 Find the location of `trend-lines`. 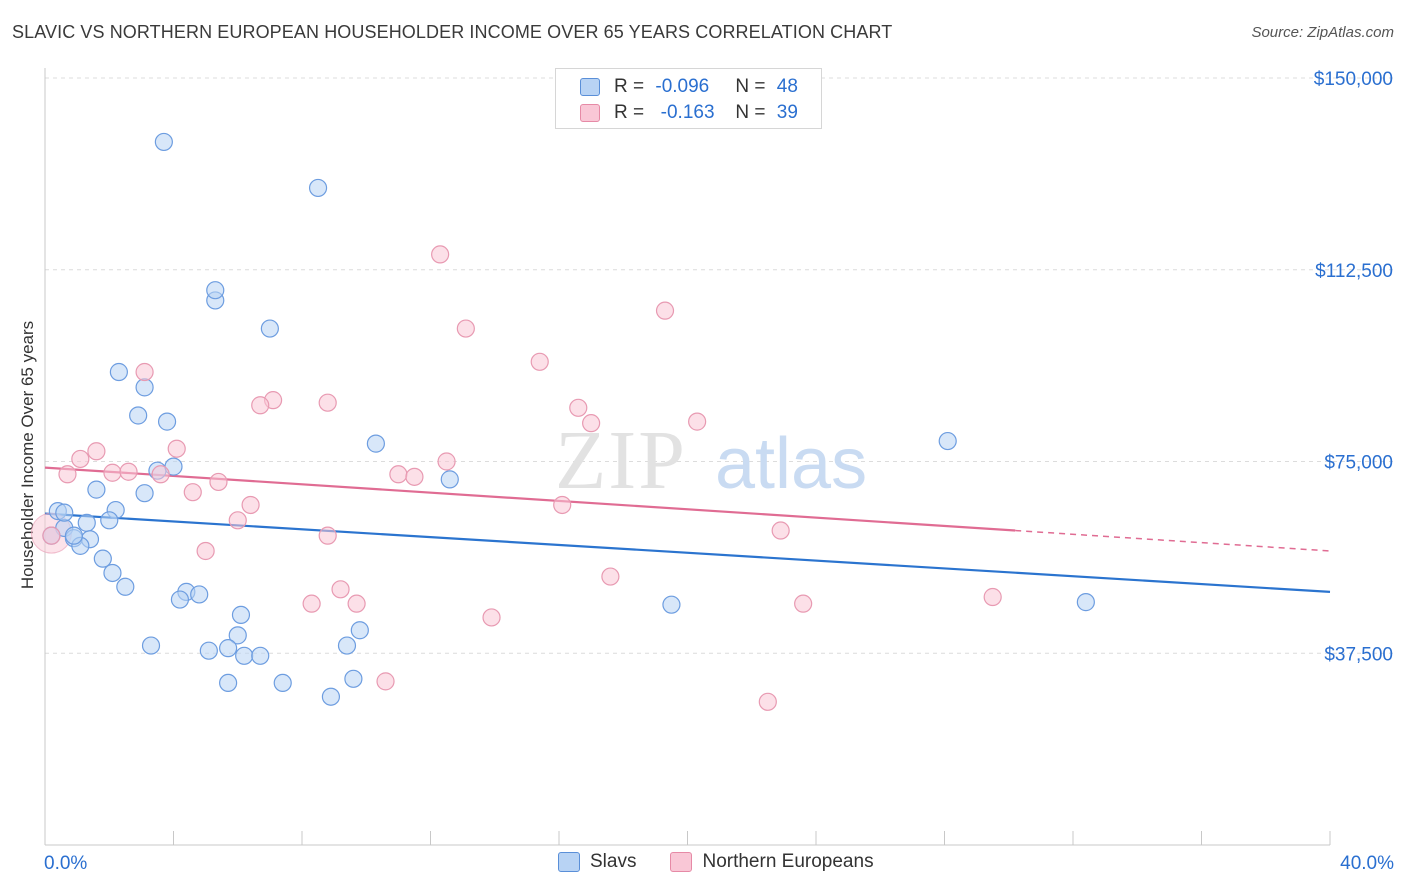

trend-lines is located at coordinates (687, 529).